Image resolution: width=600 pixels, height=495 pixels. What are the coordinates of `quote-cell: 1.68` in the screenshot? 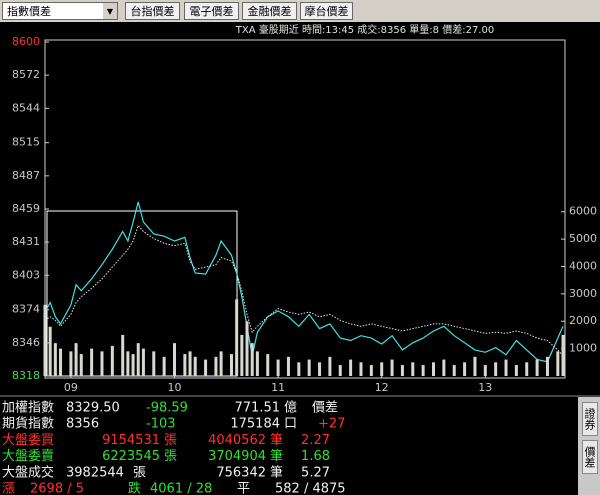 It's located at (315, 456).